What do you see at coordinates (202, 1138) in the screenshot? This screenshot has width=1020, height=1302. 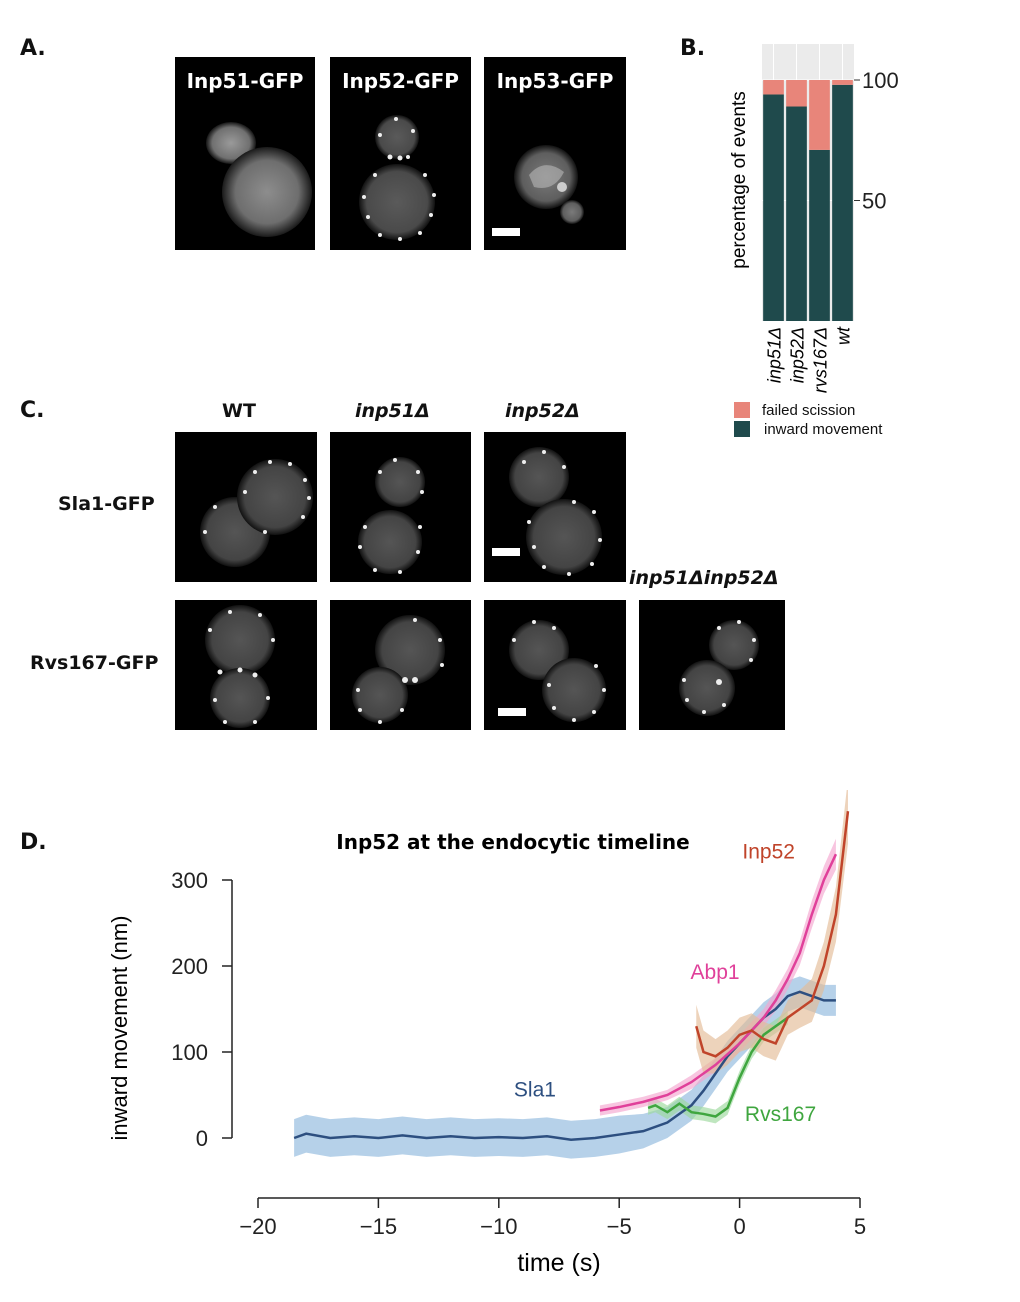 I see `chart-d-y-tick-label: 0` at bounding box center [202, 1138].